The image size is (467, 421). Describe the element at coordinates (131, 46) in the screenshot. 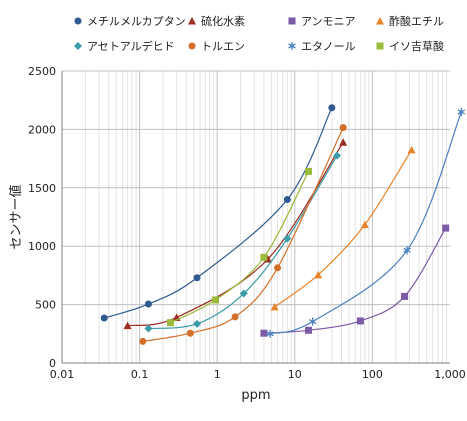

I see `legend-label: アセトアルデヒド` at that location.